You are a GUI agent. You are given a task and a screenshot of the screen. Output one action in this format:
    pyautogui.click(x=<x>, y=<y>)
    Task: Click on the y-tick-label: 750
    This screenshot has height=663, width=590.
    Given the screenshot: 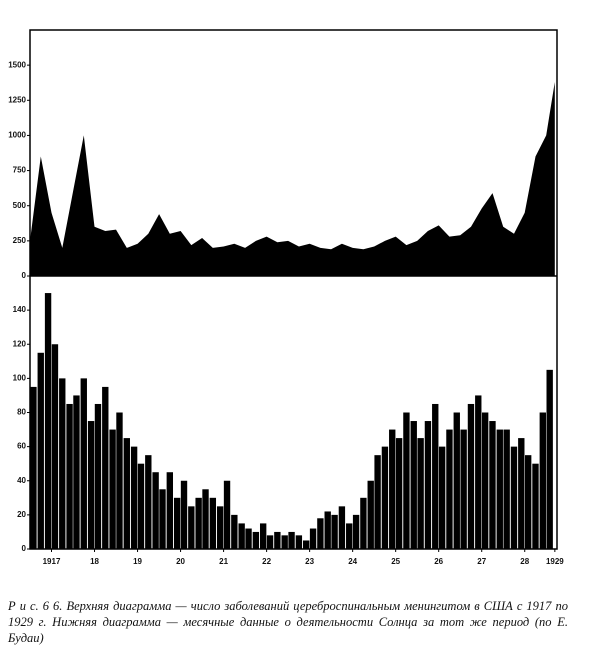 What is the action you would take?
    pyautogui.click(x=20, y=170)
    